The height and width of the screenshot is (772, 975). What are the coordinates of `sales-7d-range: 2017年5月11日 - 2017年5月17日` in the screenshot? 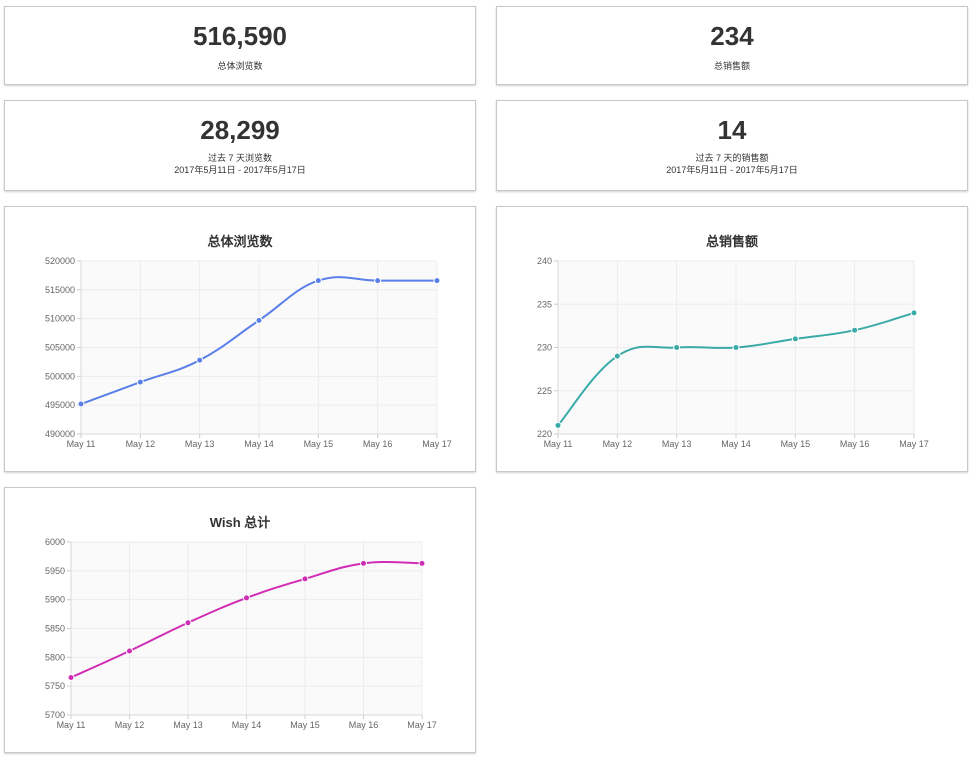 It's located at (732, 170).